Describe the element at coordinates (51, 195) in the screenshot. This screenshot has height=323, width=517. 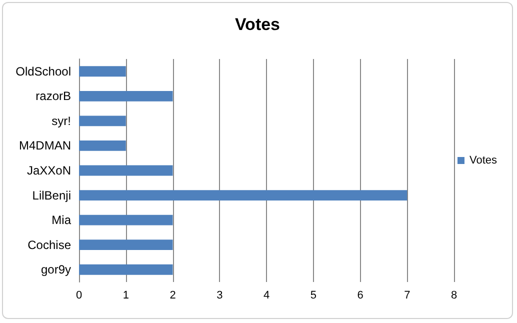
I see `y-tick-label: LilBenji` at that location.